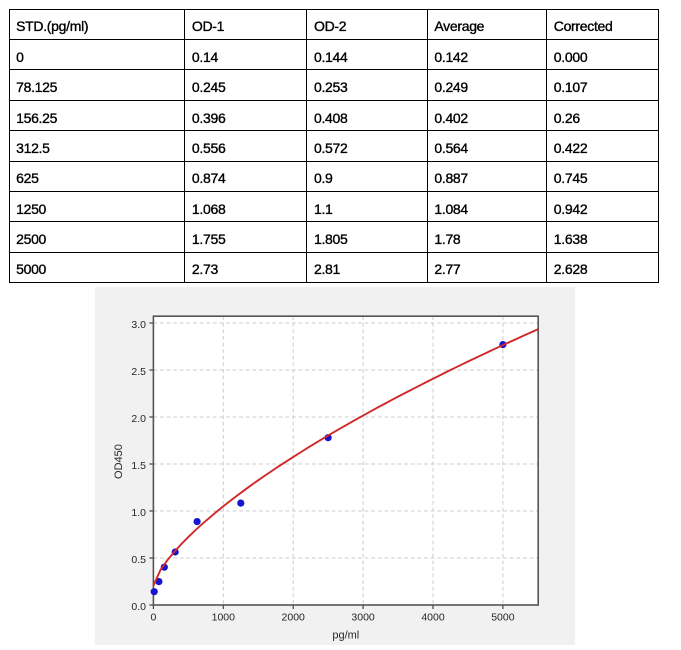 This screenshot has height=650, width=681. I want to click on svg-text: 4000, so click(433, 618).